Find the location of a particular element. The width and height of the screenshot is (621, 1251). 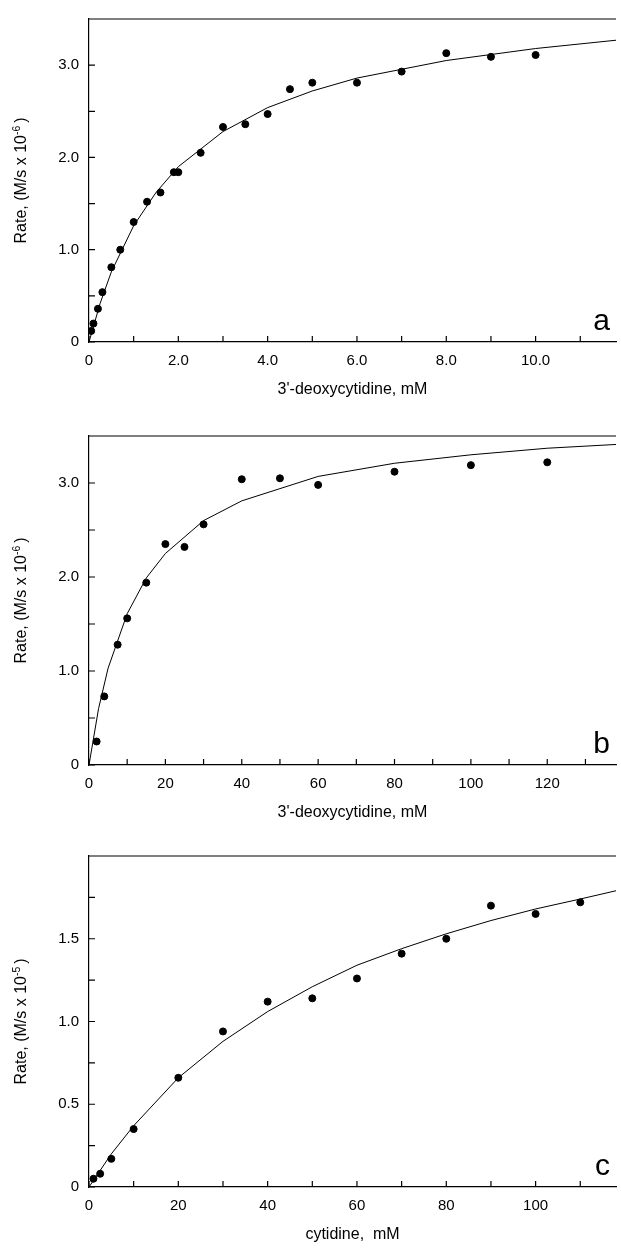

annotation: c is located at coordinates (602, 1164).